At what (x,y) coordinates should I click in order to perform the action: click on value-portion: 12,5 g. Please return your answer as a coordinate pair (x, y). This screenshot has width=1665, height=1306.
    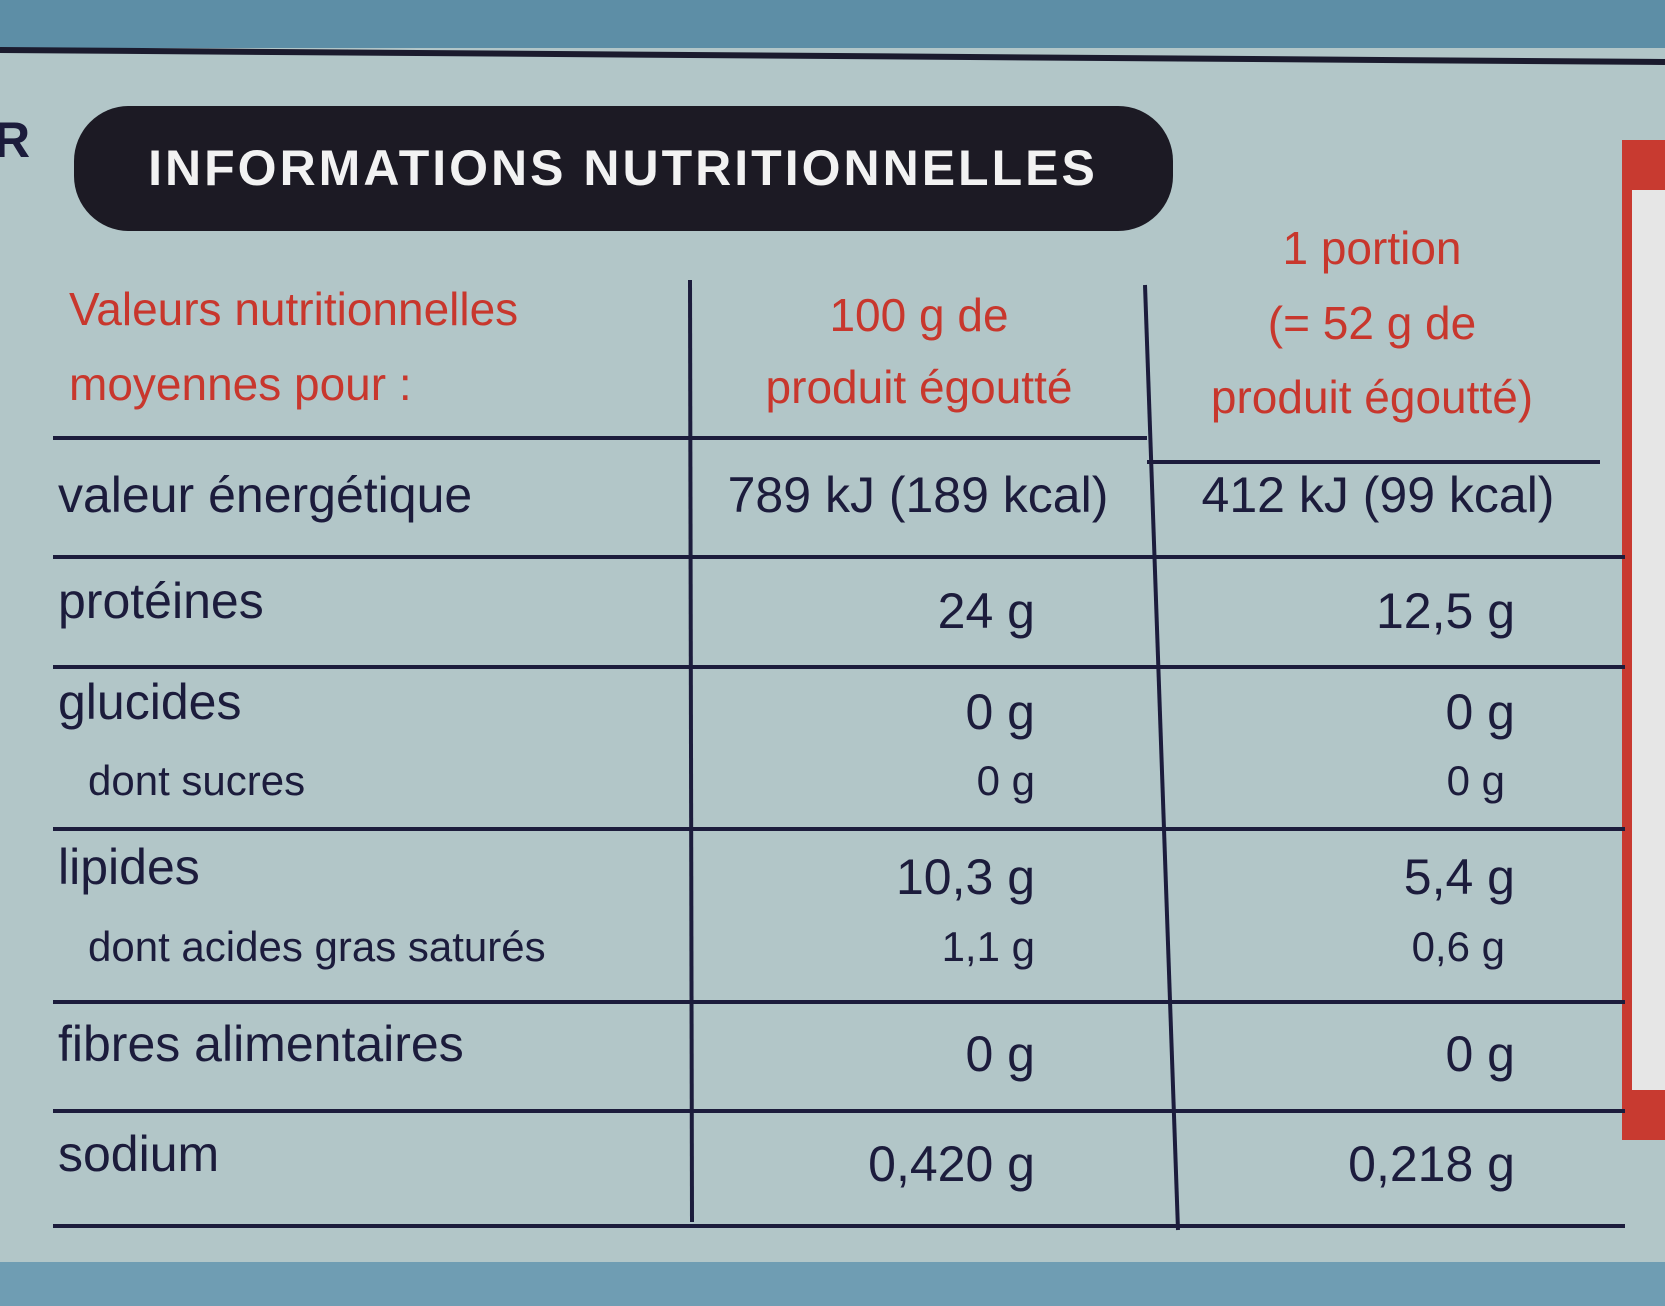
    Looking at the image, I should click on (1445, 611).